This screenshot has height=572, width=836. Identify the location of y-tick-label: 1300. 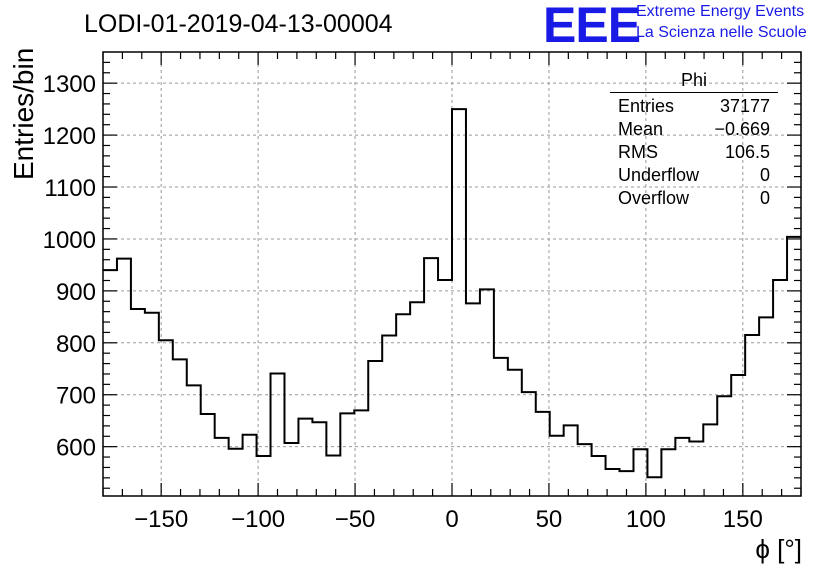
(69, 84).